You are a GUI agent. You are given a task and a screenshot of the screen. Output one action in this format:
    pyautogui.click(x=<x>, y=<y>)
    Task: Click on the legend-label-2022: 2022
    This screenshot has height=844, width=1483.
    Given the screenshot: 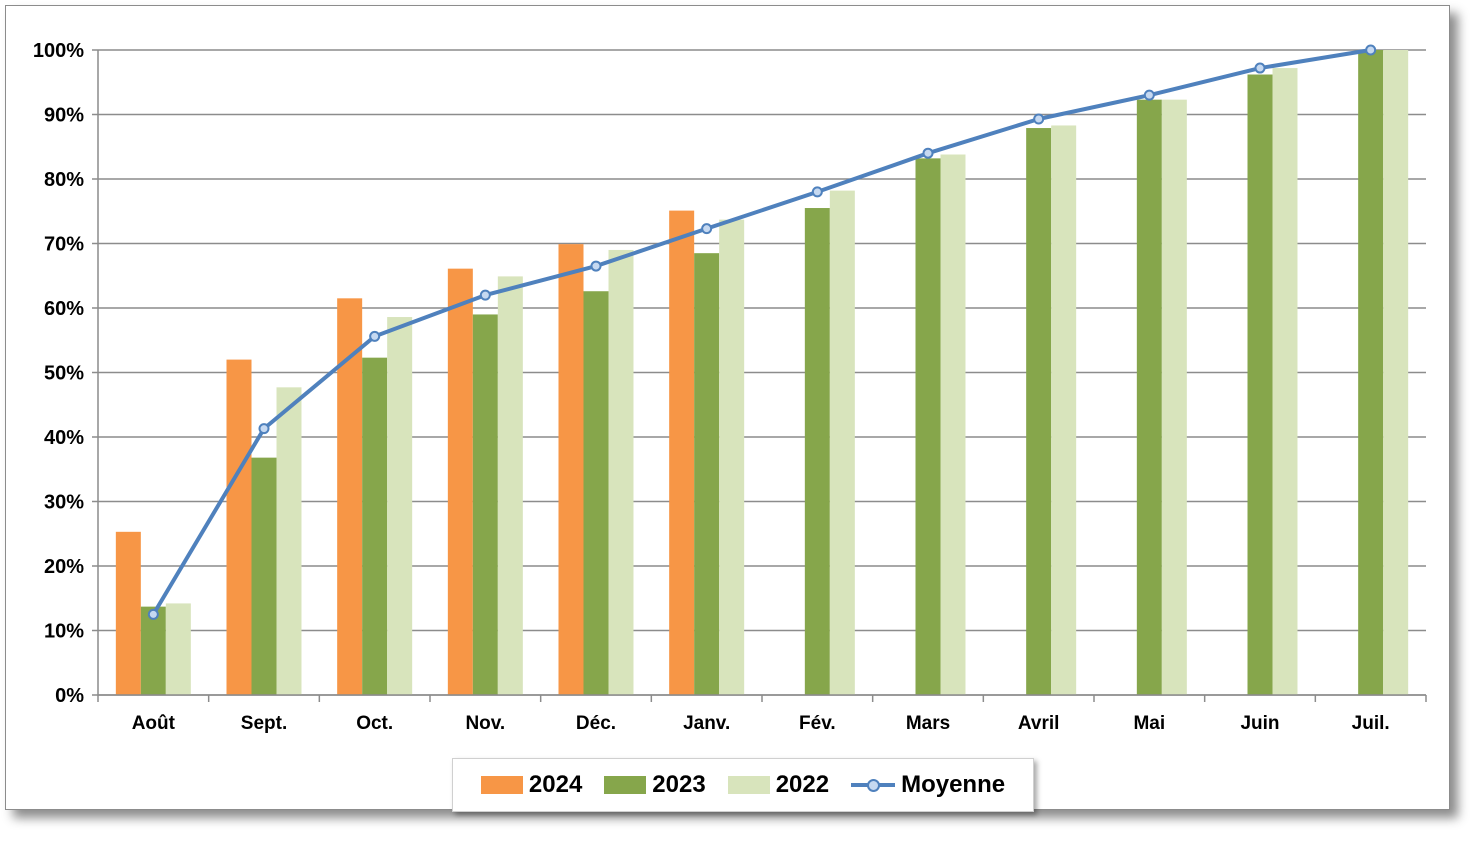 What is the action you would take?
    pyautogui.click(x=802, y=784)
    